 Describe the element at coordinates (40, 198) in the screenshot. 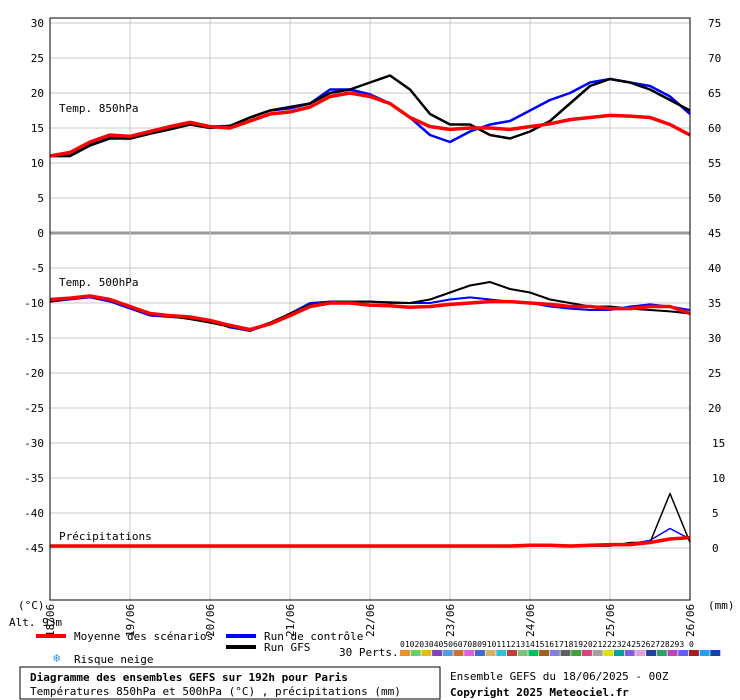

I see `left-tick-label: 5` at that location.